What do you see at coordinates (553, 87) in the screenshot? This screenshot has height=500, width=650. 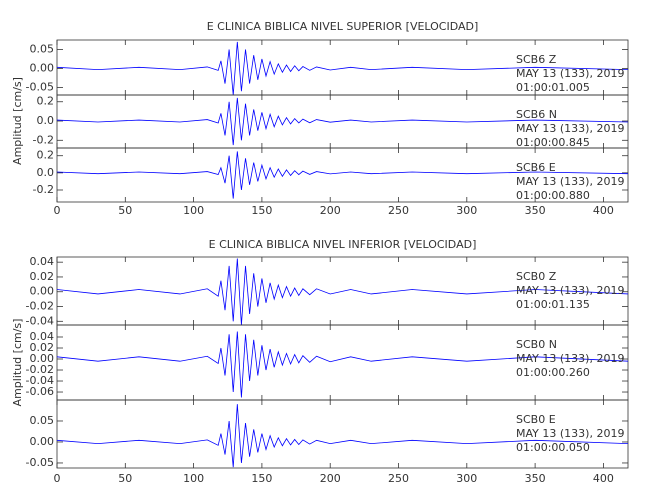 I see `trace-label: 01:00:01.005` at bounding box center [553, 87].